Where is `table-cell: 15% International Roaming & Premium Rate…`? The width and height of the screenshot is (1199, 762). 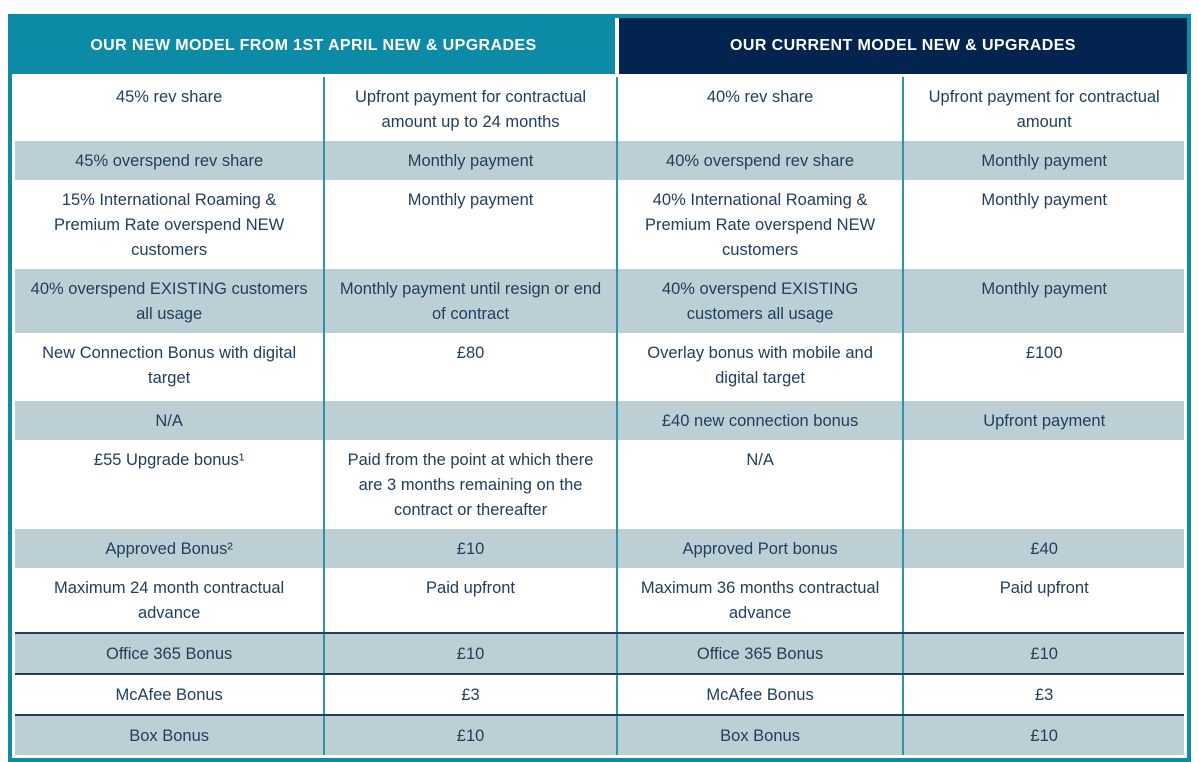 table-cell: 15% International Roaming & Premium Rate… is located at coordinates (169, 224).